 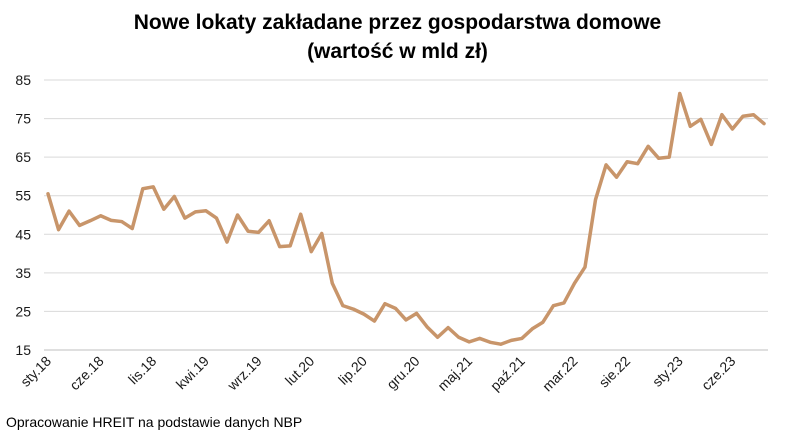 I want to click on x-tick-label: cze.23, so click(x=718, y=373).